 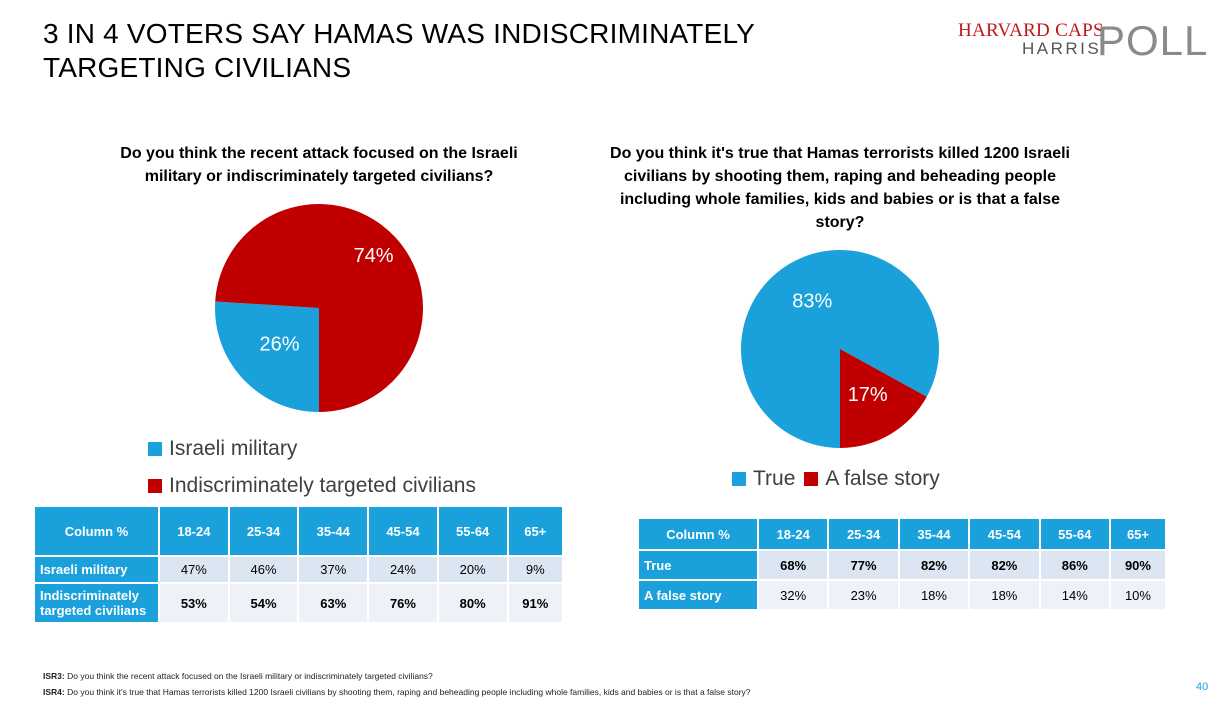 What do you see at coordinates (96, 569) in the screenshot?
I see `row-label: Israeli military` at bounding box center [96, 569].